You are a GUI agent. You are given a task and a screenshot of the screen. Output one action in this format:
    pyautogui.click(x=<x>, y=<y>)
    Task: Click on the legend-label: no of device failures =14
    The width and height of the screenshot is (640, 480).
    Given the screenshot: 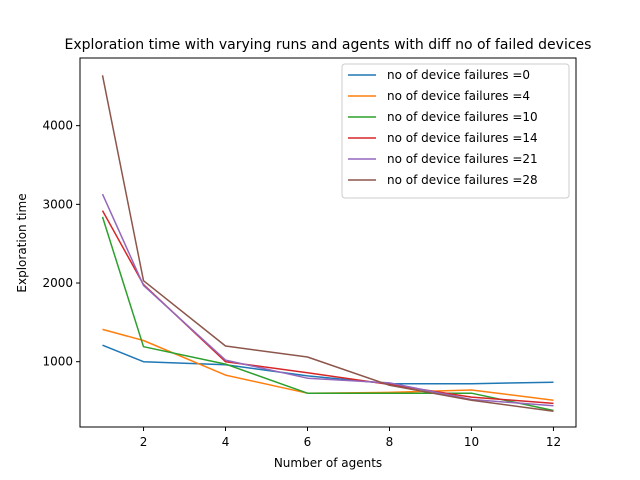 What is the action you would take?
    pyautogui.click(x=462, y=138)
    